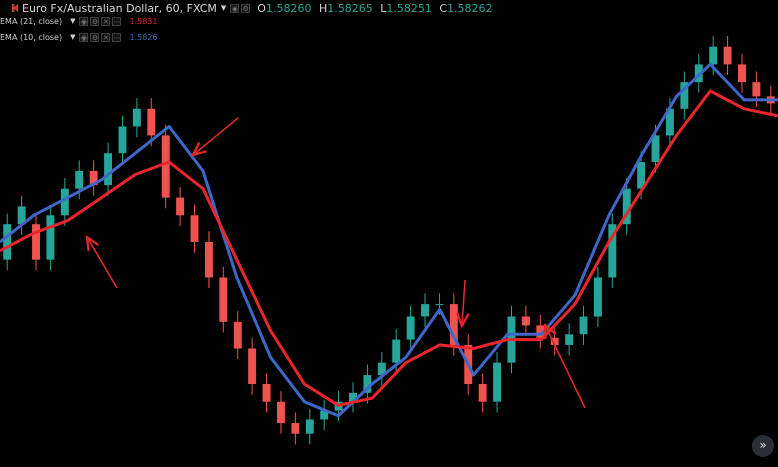 The height and width of the screenshot is (467, 778). What do you see at coordinates (375, 8) in the screenshot?
I see `ohlc-values: O1.58260 H1.58265 L1.58251 C1.58262` at bounding box center [375, 8].